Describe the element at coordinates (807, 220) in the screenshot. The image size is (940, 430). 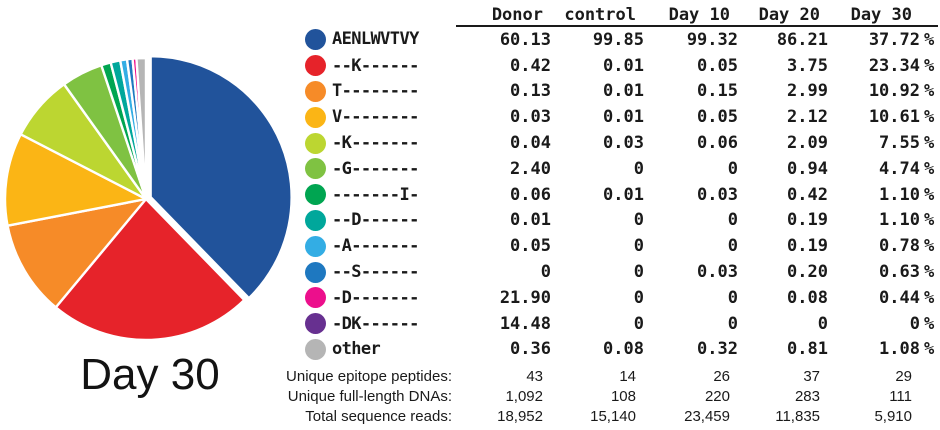
I see `value-cell: 0.19` at that location.